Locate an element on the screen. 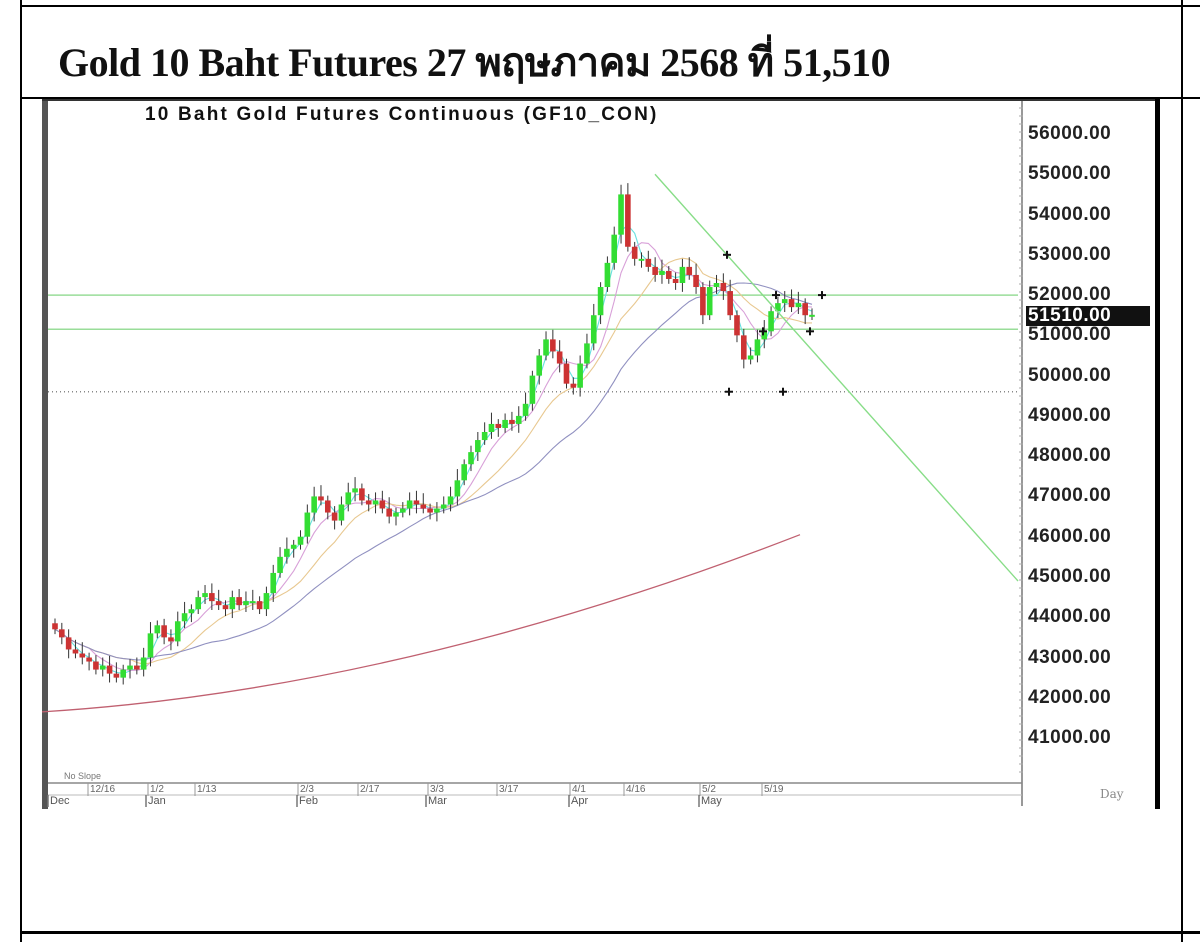  x-date-tick-label: 4/1 is located at coordinates (579, 789).